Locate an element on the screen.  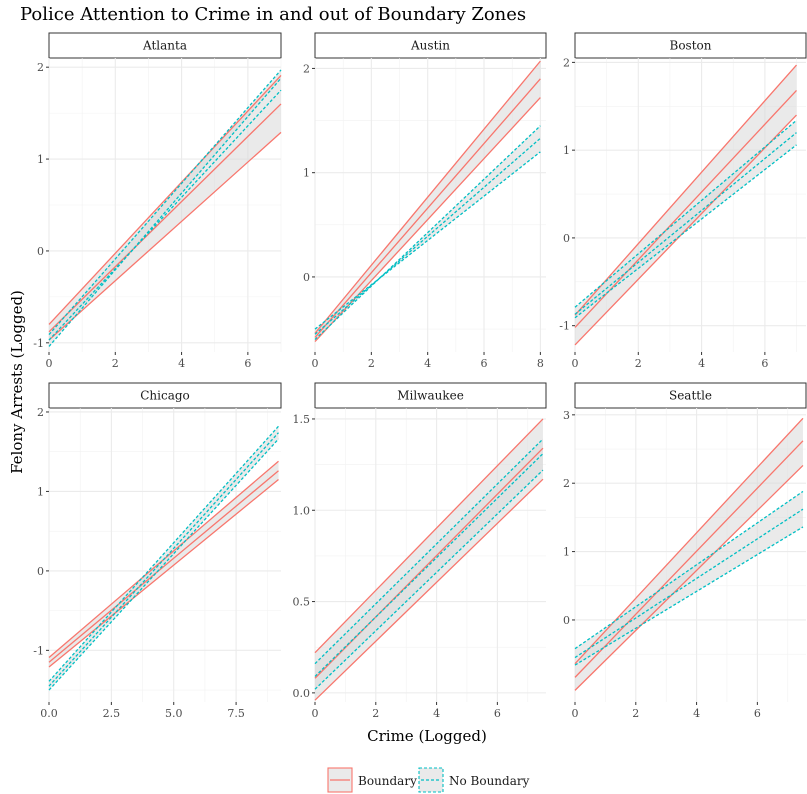
legend: Boundary No Boundary is located at coordinates (428, 780).